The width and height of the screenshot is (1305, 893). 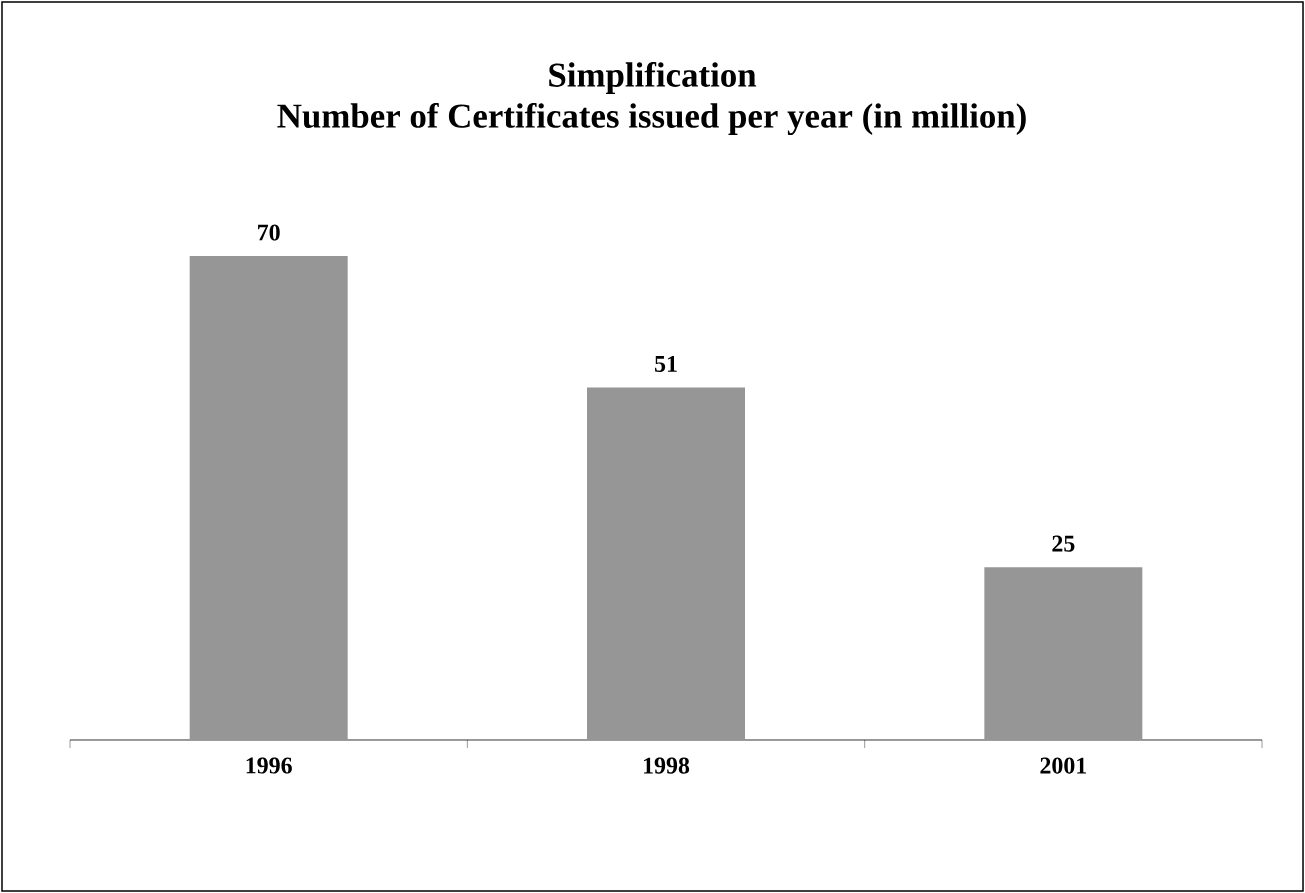 I want to click on chart-title: Simplification, so click(x=653, y=77).